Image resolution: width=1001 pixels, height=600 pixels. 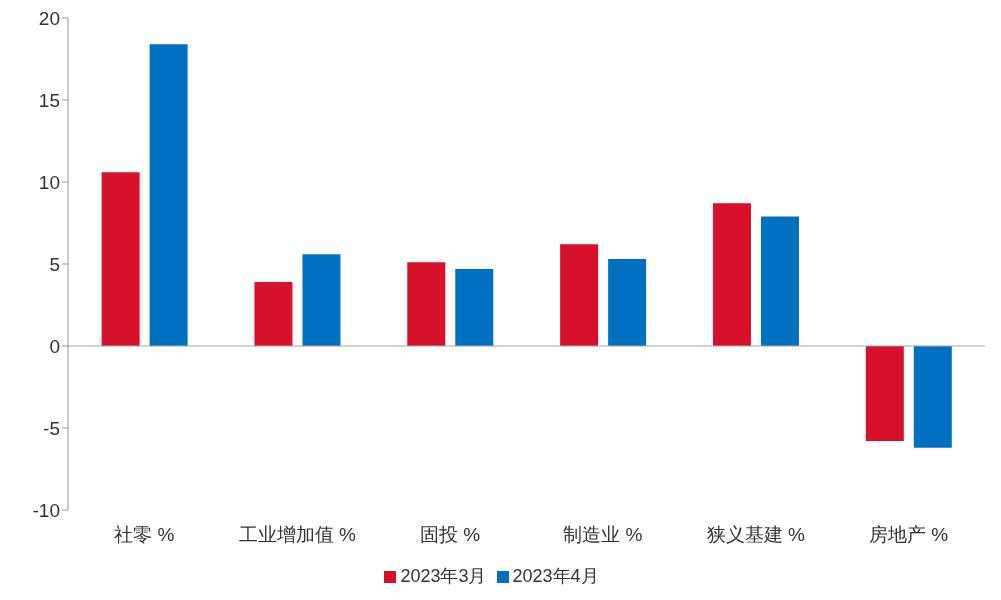 What do you see at coordinates (49, 182) in the screenshot?
I see `y-tick-label: 10` at bounding box center [49, 182].